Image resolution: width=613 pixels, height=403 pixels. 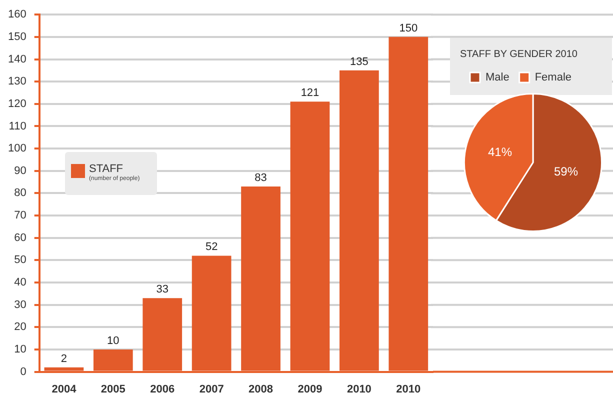 What do you see at coordinates (498, 78) in the screenshot?
I see `legend-label: Male` at bounding box center [498, 78].